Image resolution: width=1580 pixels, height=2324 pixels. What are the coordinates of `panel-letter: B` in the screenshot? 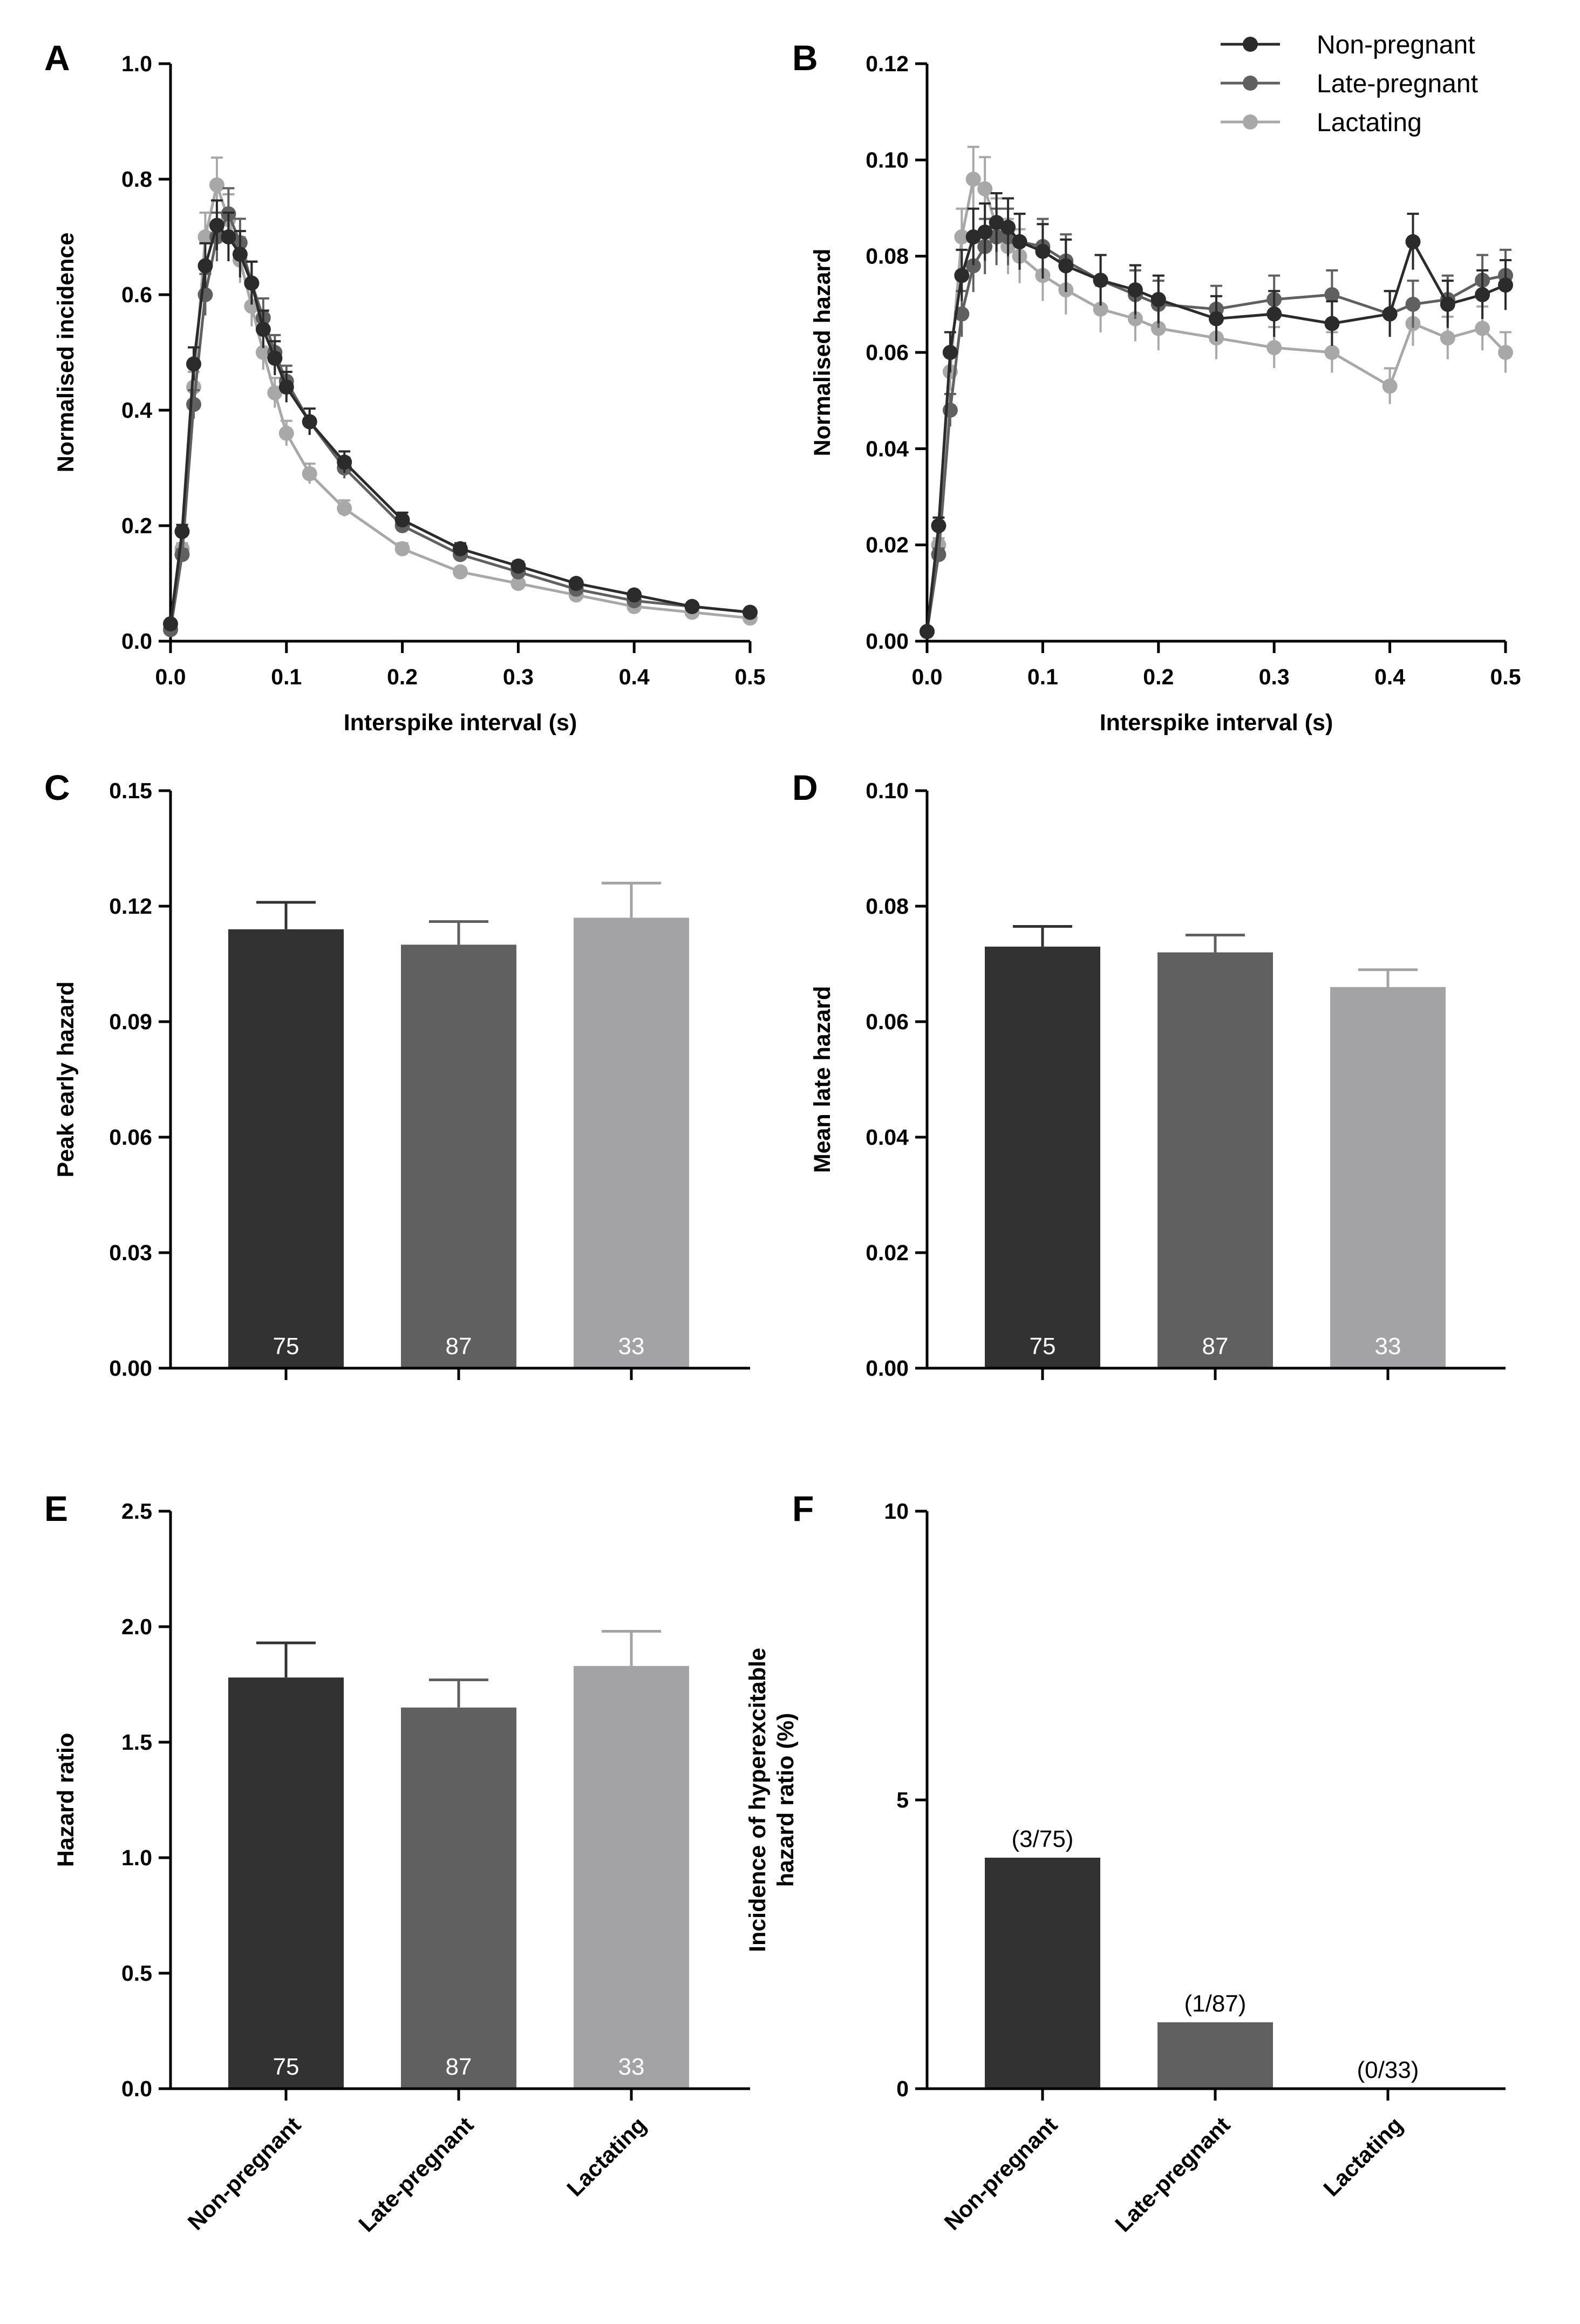 It's located at (805, 58).